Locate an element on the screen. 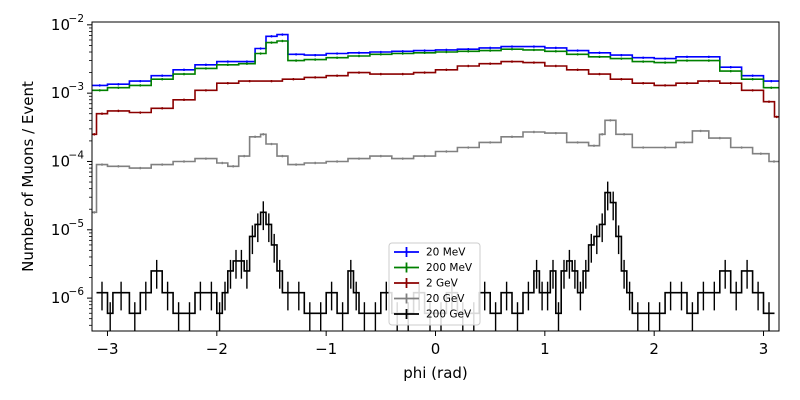  legend-box is located at coordinates (434, 284).